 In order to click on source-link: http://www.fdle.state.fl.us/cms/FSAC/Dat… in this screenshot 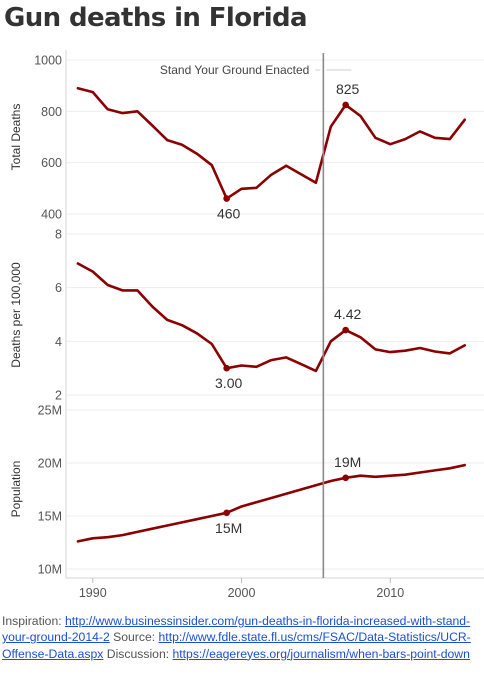, I will do `click(236, 645)`.